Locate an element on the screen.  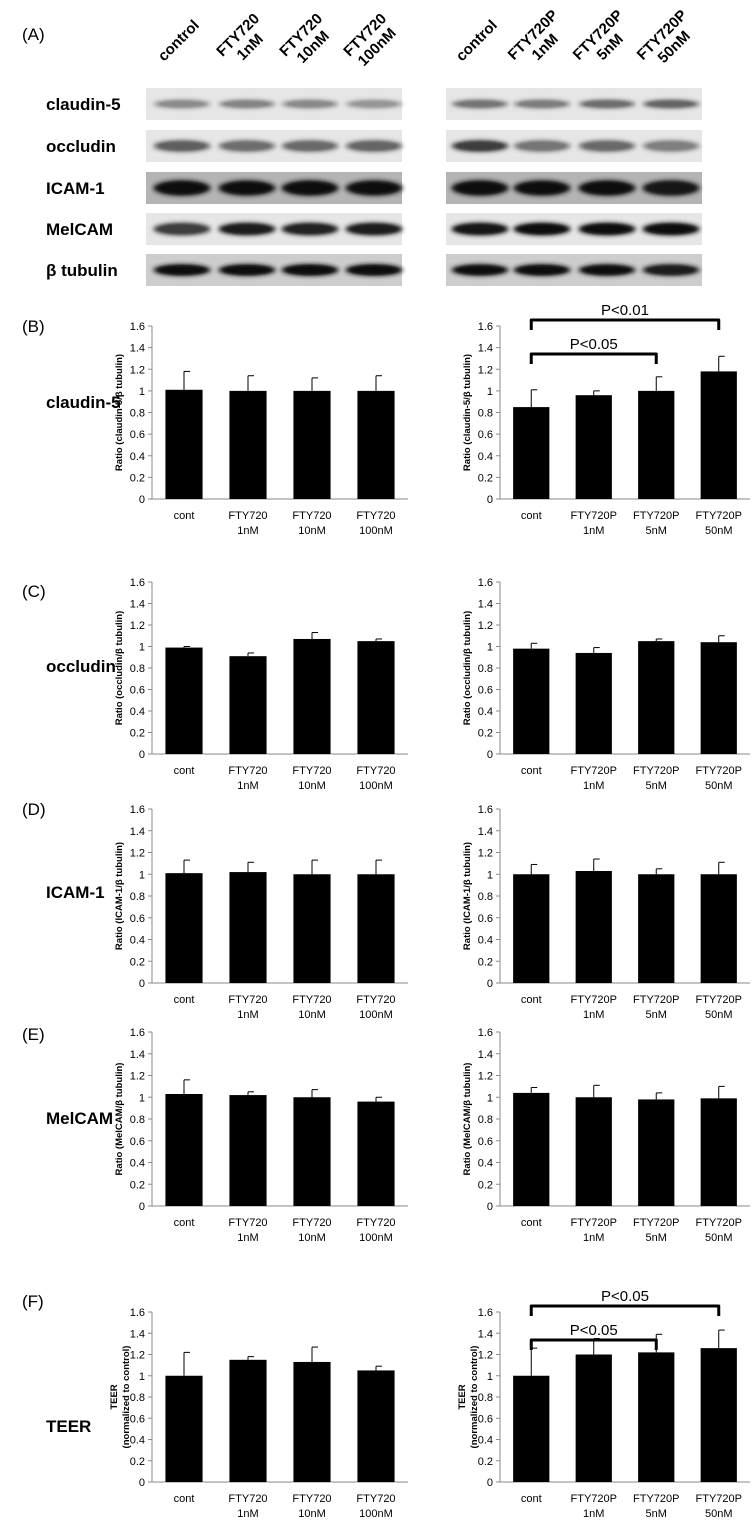
chart-row-label-2: occludin is located at coordinates (81, 666).